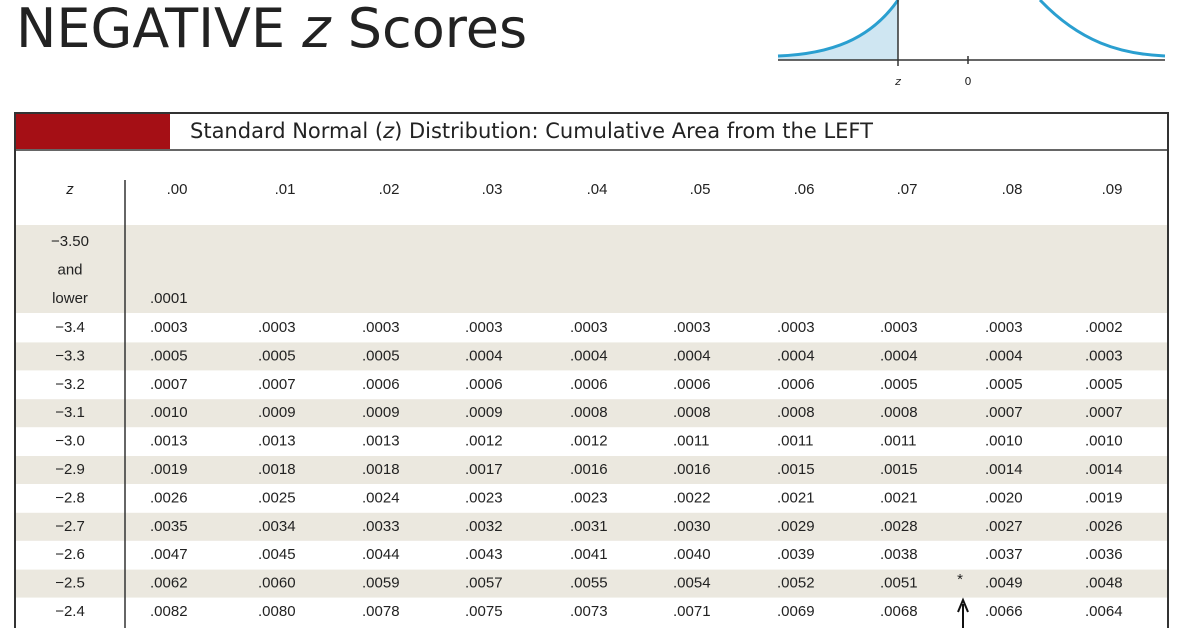  Describe the element at coordinates (69, 189) in the screenshot. I see `column-header: z` at that location.